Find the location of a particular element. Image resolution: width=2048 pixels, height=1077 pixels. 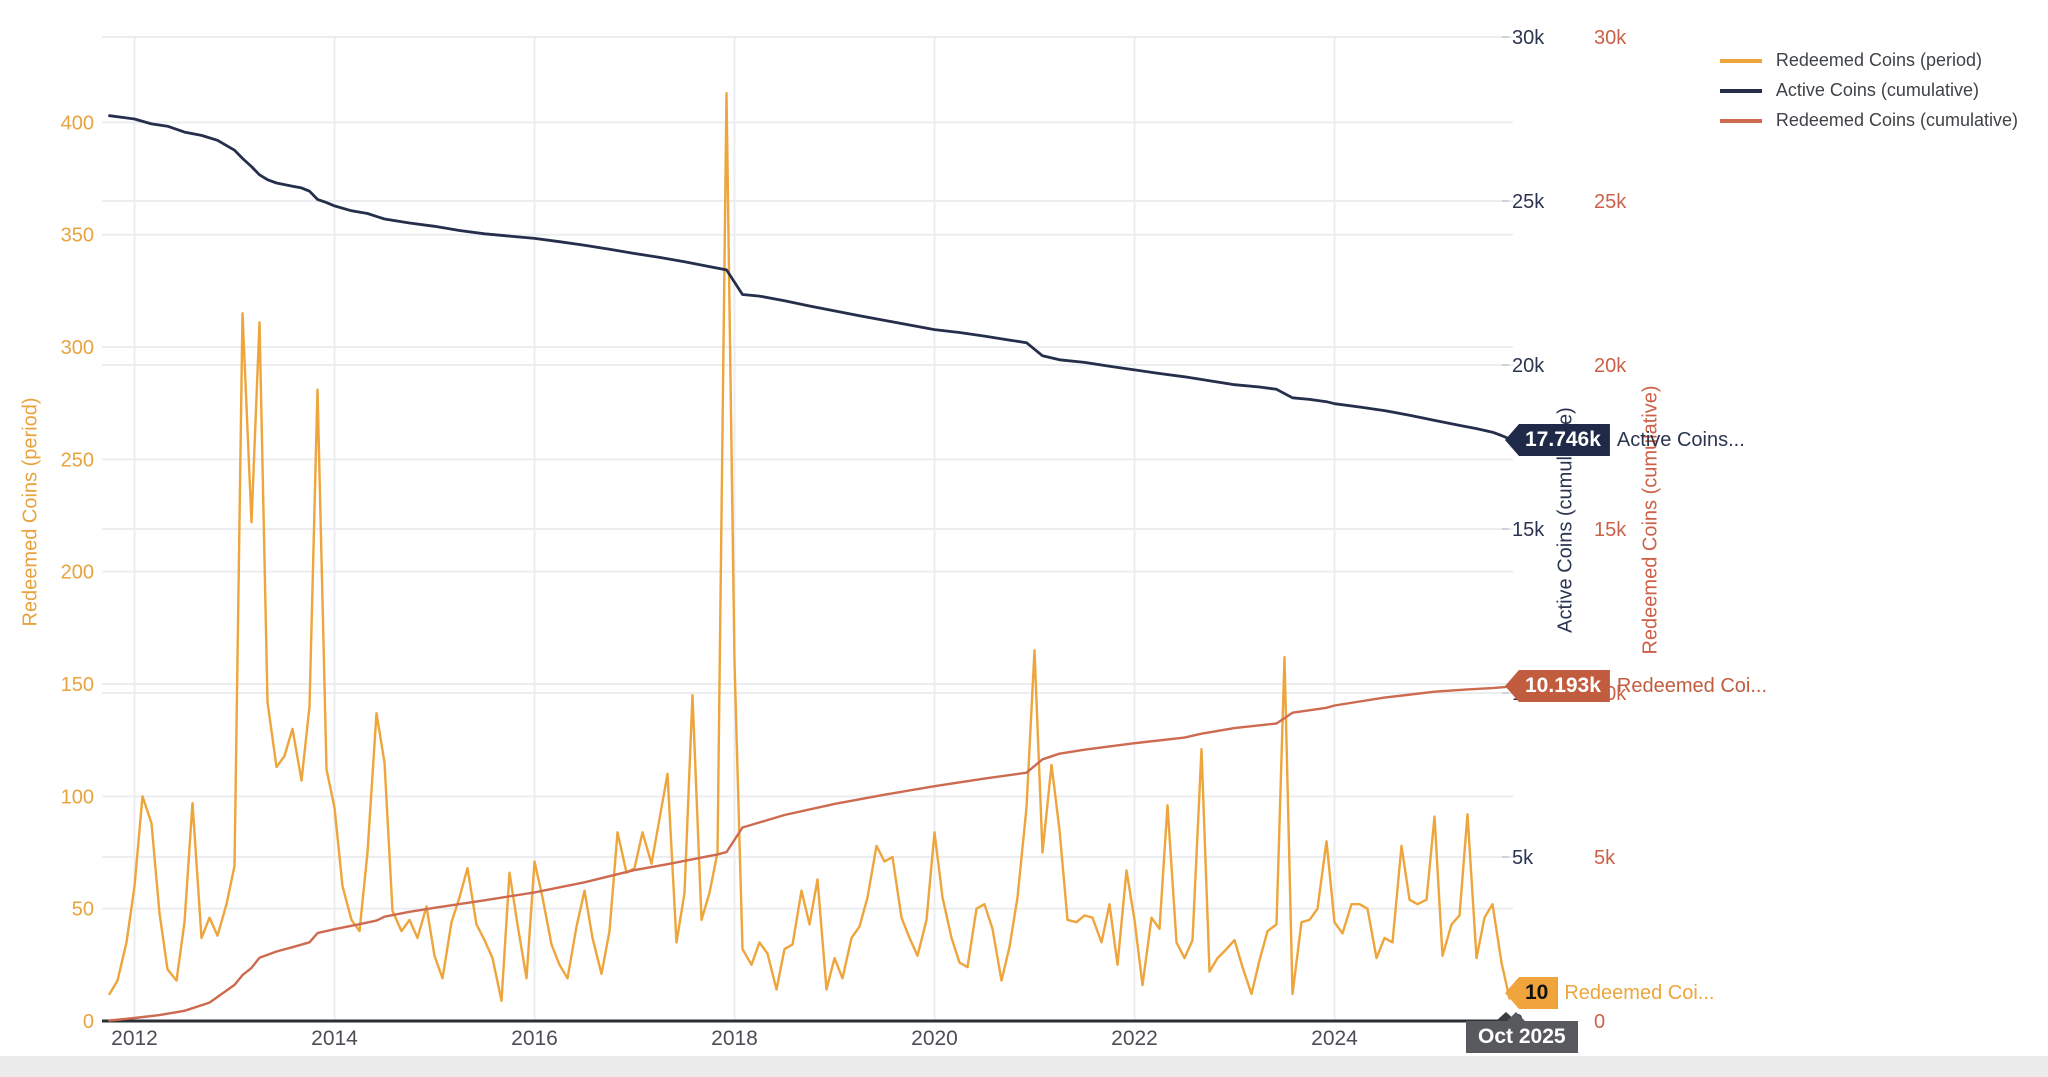

legend-label: Redeemed Coins (period) is located at coordinates (1878, 60).